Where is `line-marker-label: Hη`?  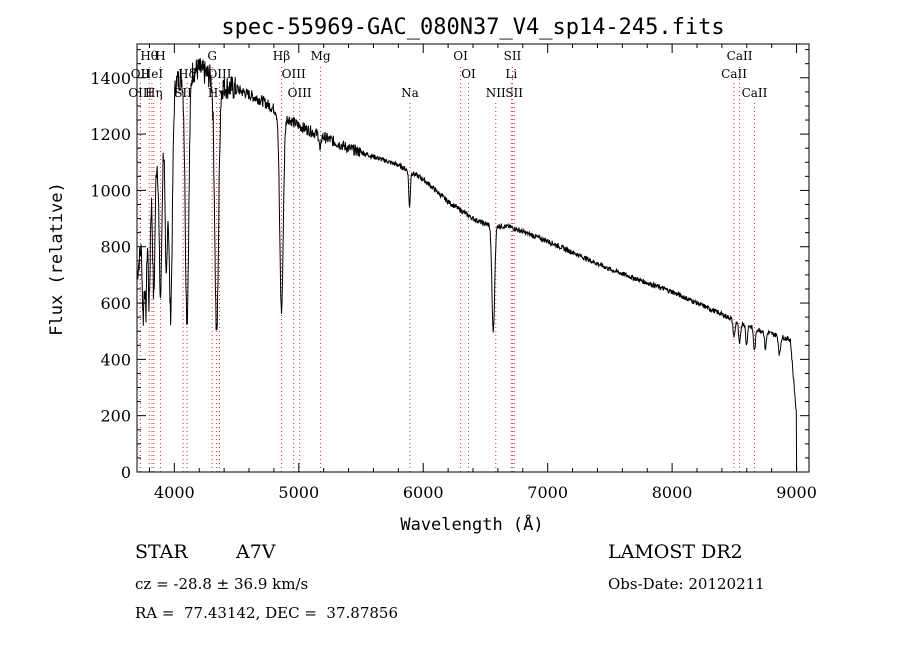
line-marker-label: Hη is located at coordinates (154, 93).